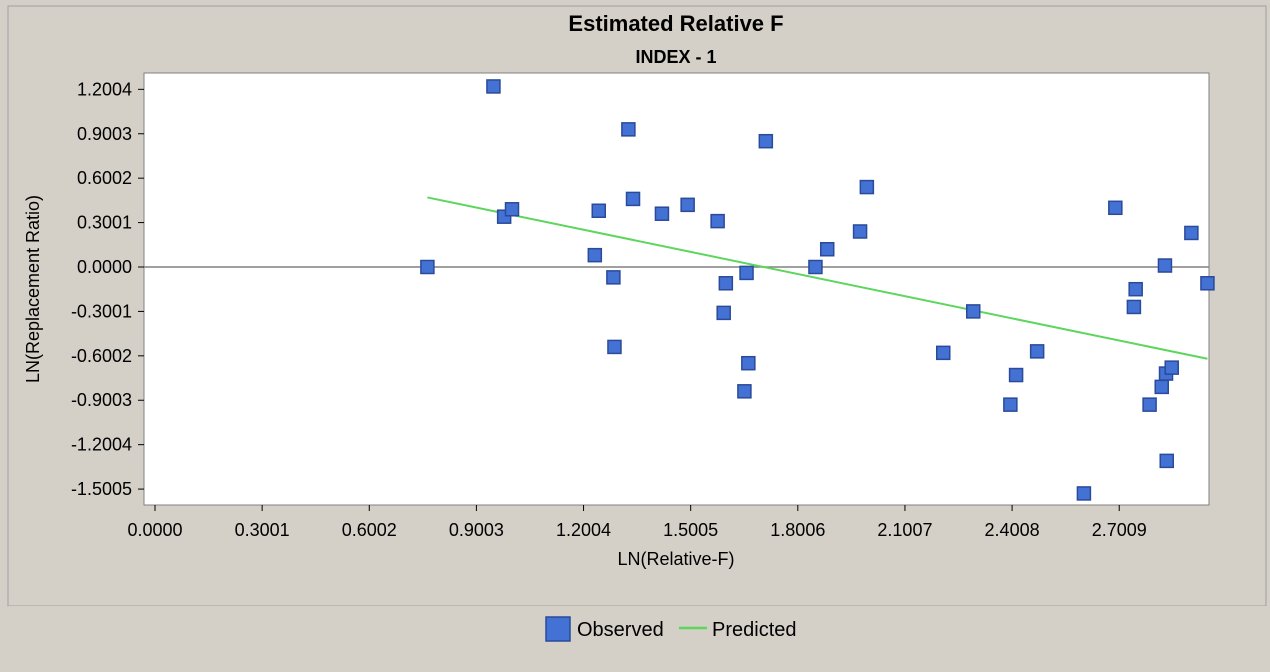 The image size is (1270, 672). Describe the element at coordinates (675, 559) in the screenshot. I see `x-axis-title: LN(Relative-F)` at that location.